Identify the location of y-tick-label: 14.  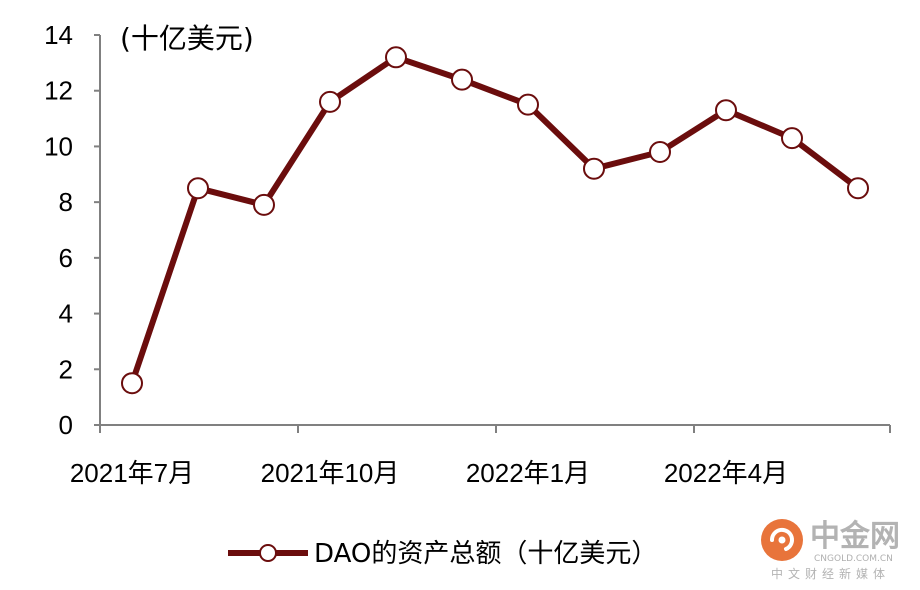
(58, 35).